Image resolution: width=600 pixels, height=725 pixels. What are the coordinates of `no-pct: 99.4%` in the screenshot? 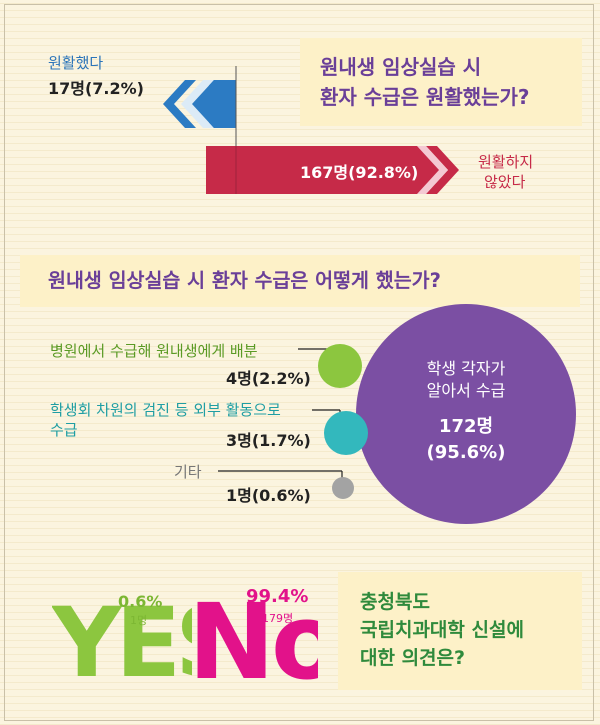 It's located at (277, 596).